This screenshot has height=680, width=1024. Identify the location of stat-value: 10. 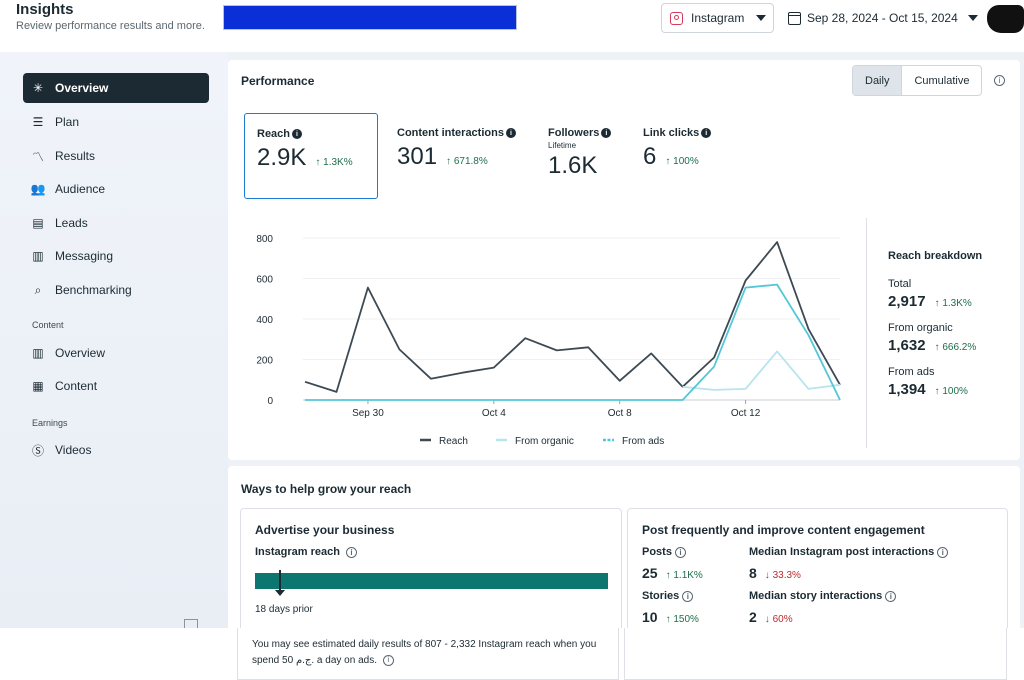
(650, 617).